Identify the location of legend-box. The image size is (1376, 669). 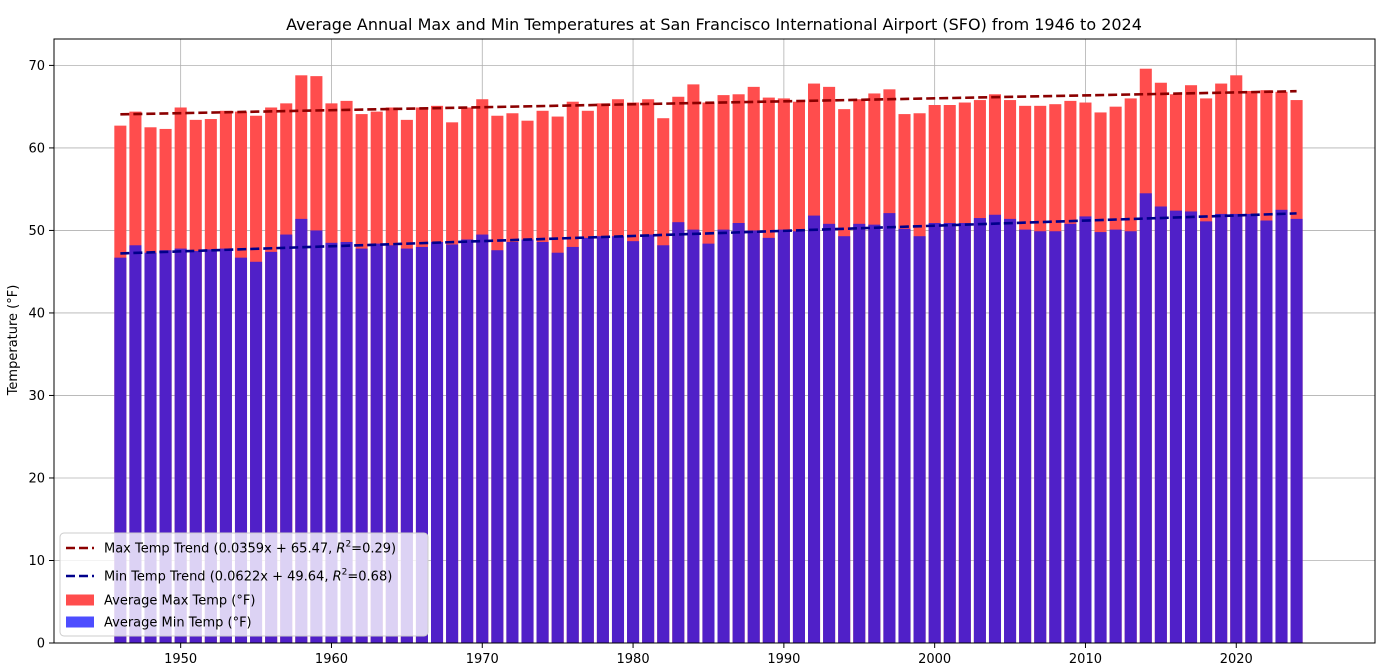
(244, 584).